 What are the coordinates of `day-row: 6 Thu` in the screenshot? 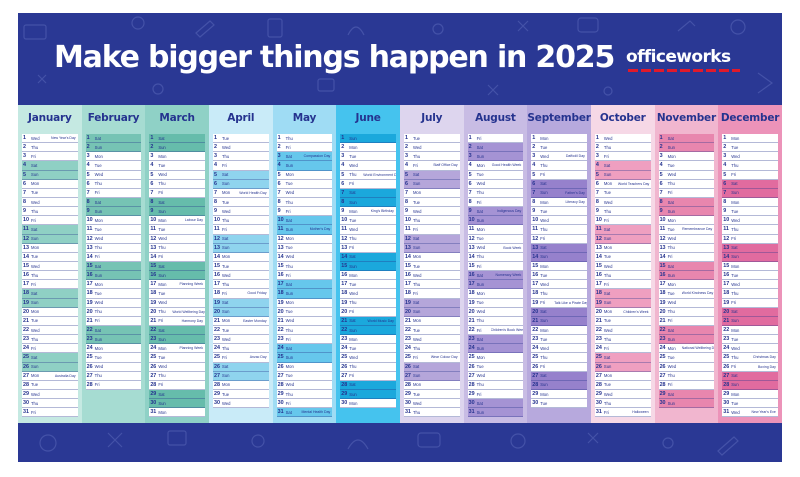 It's located at (113, 184).